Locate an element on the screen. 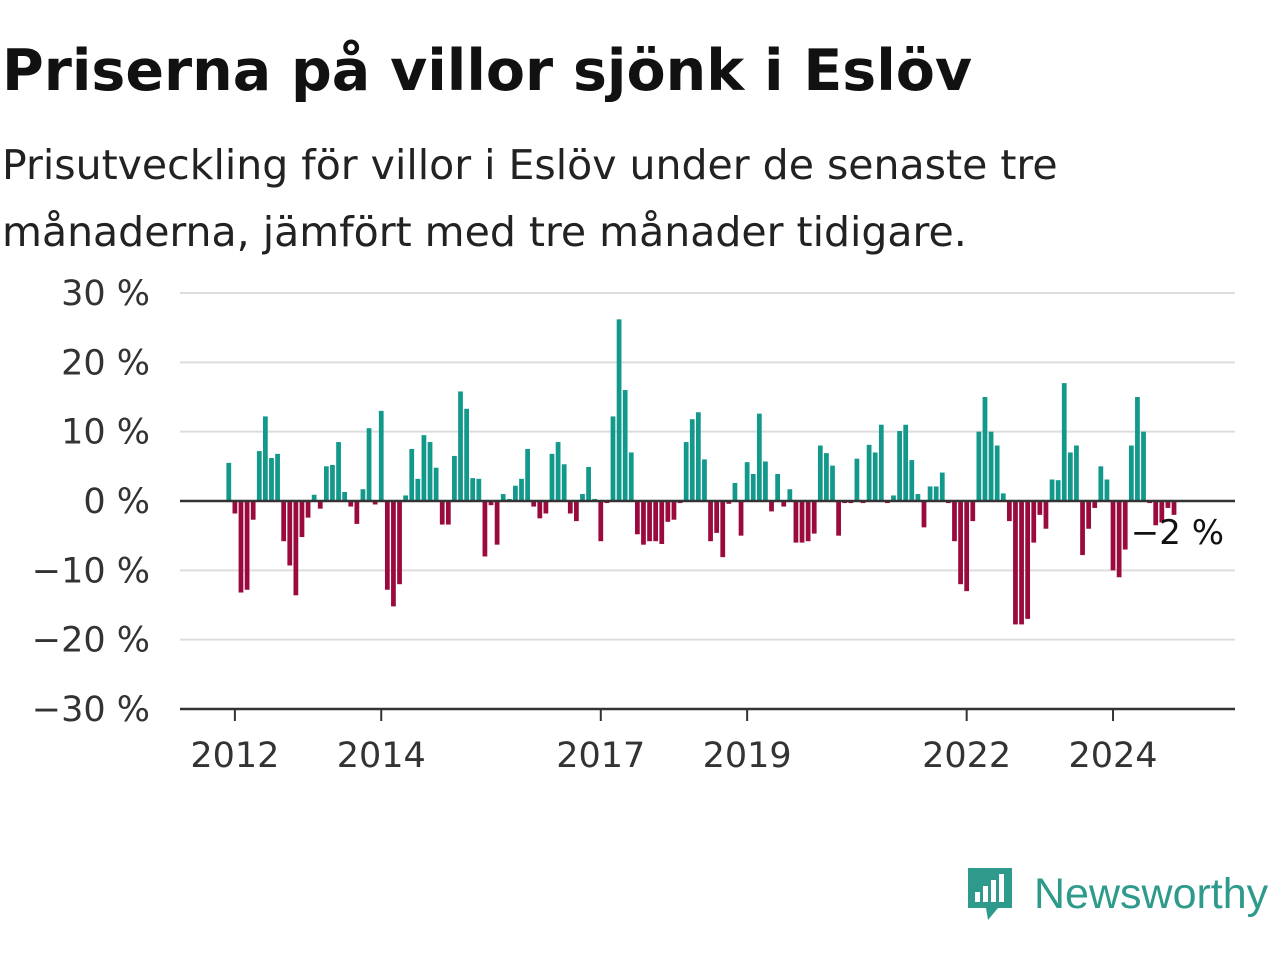 The image size is (1280, 960). y-tick-label: 30 % is located at coordinates (105, 294).